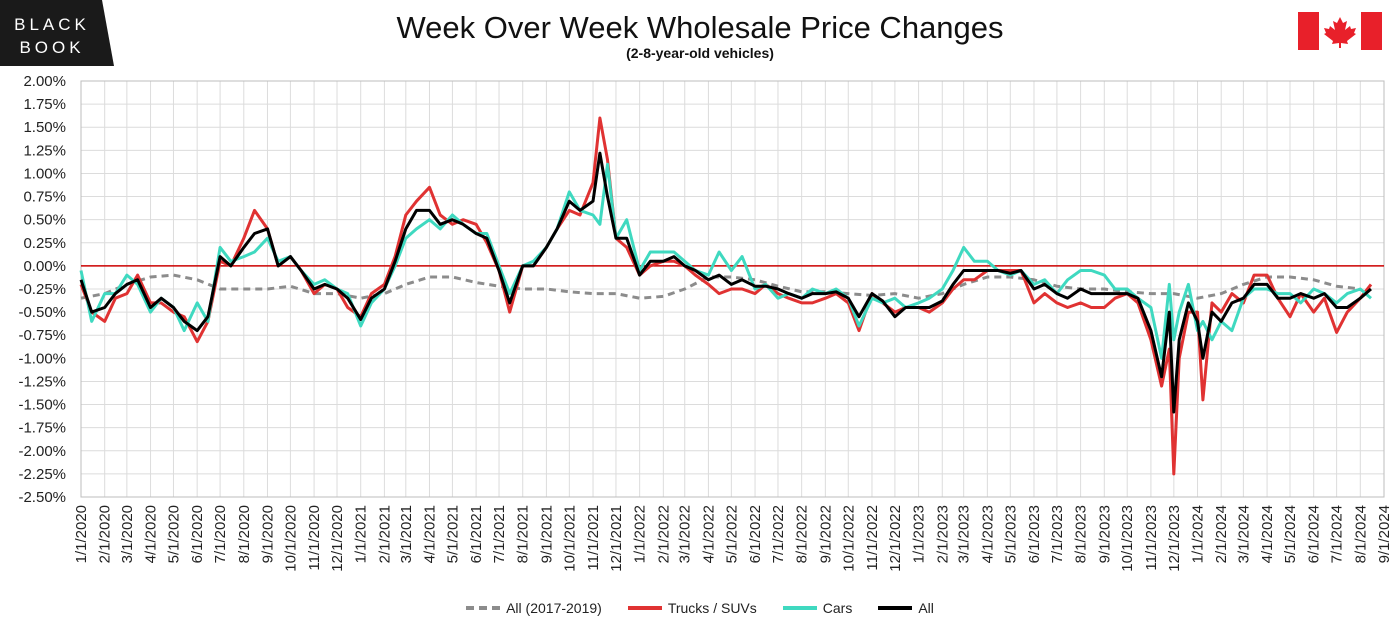 The height and width of the screenshot is (632, 1400). I want to click on y-tick-label: 0.50%, so click(44, 220).